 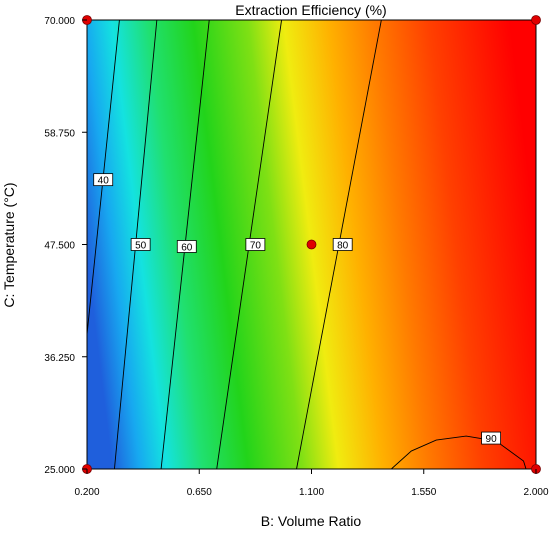 I want to click on contour-label-70: 70, so click(x=256, y=246).